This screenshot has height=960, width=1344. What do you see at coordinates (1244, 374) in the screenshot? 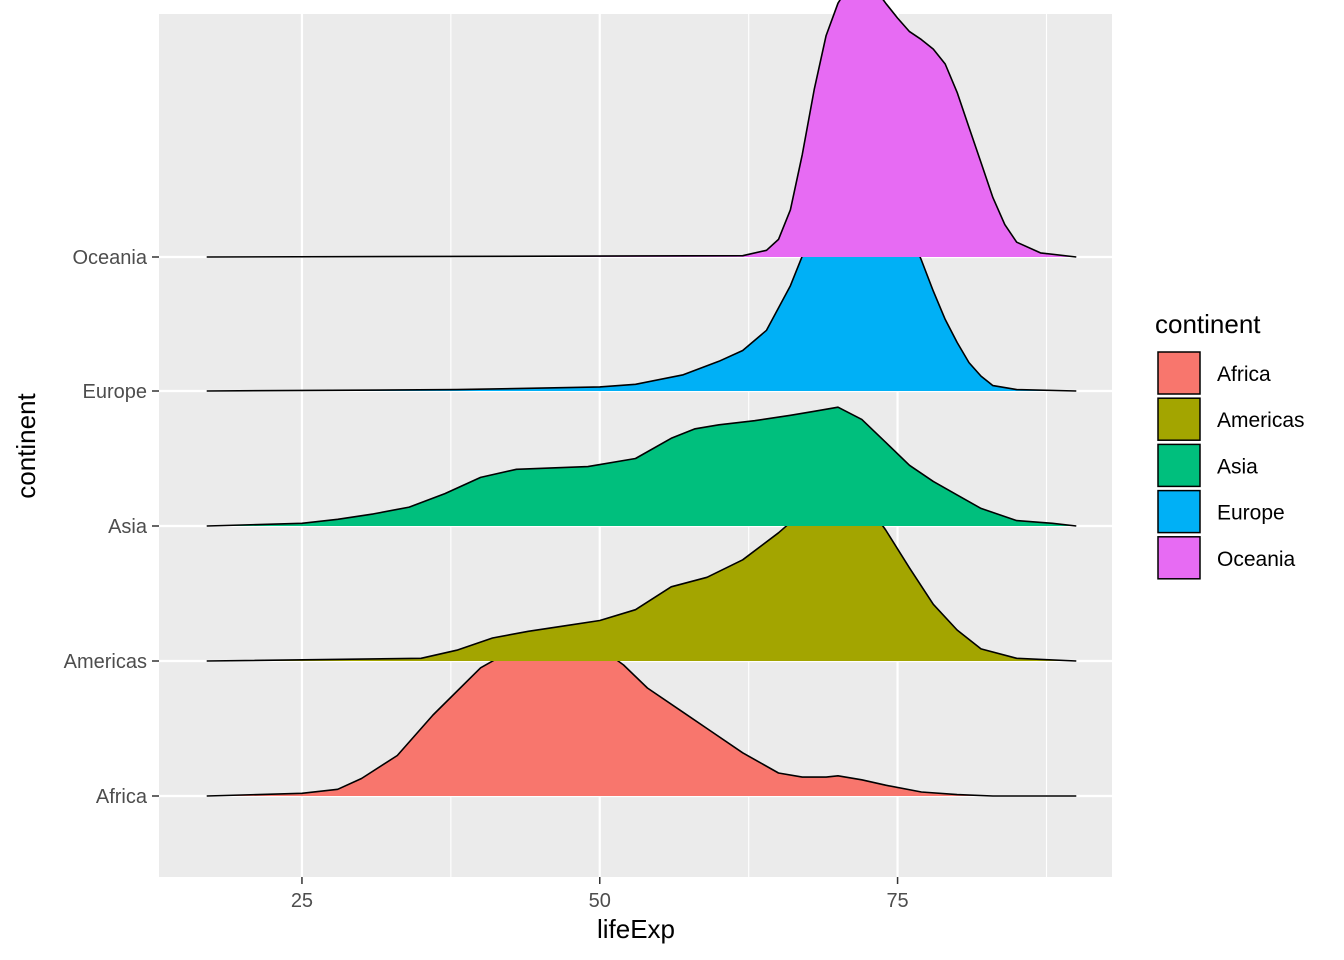
I see `legend-label: Africa` at bounding box center [1244, 374].